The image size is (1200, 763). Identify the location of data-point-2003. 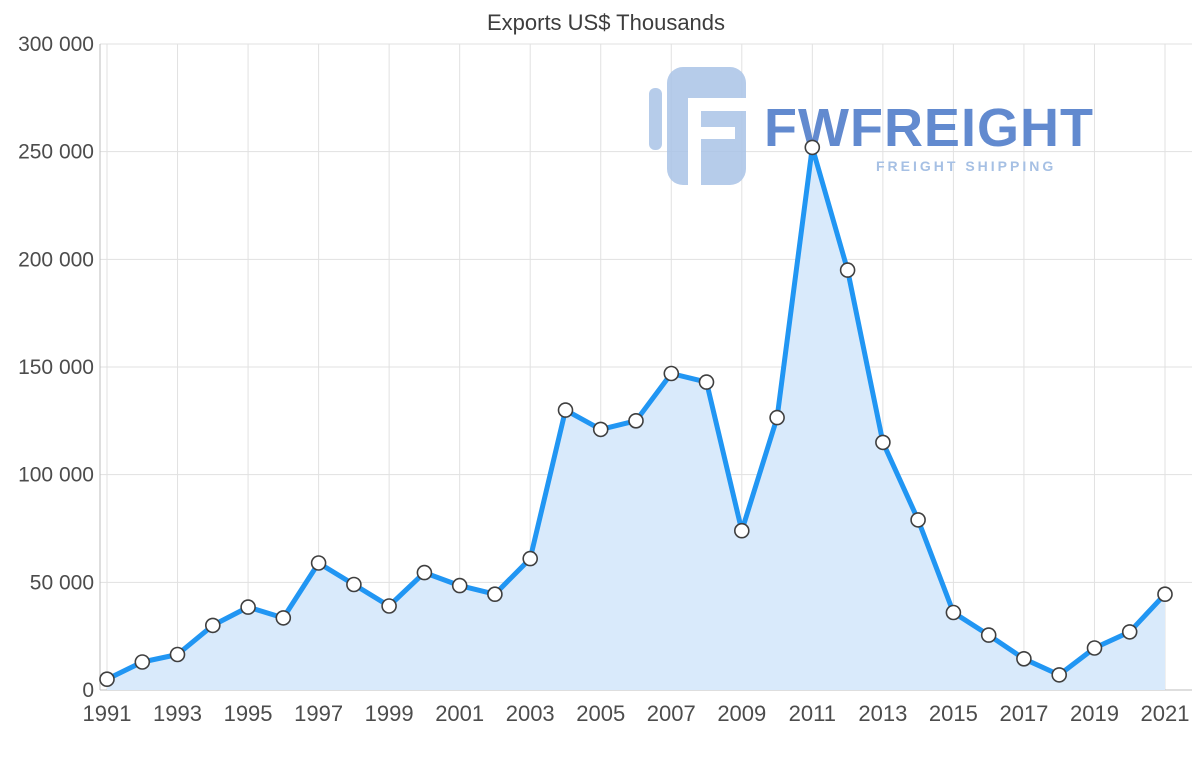
(530, 558).